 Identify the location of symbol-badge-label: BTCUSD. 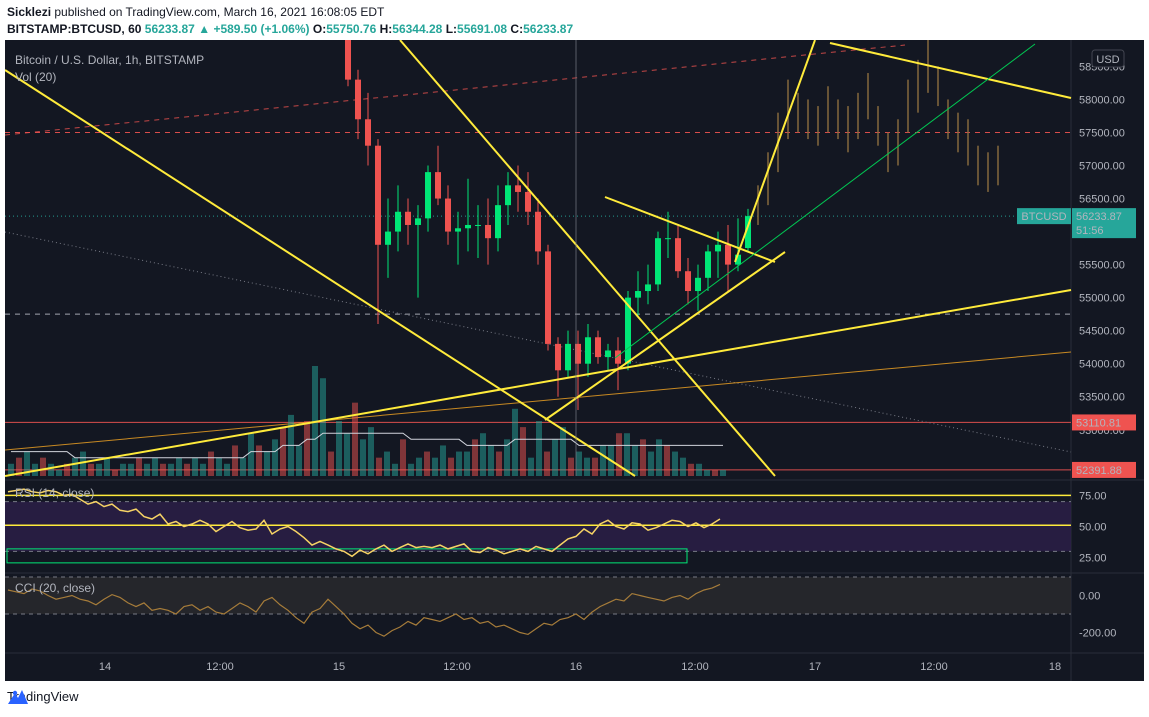
(1043, 217).